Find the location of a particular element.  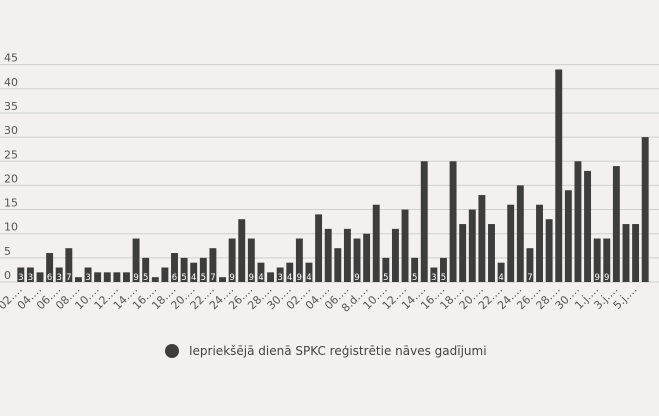

legend-marker is located at coordinates (172, 351).